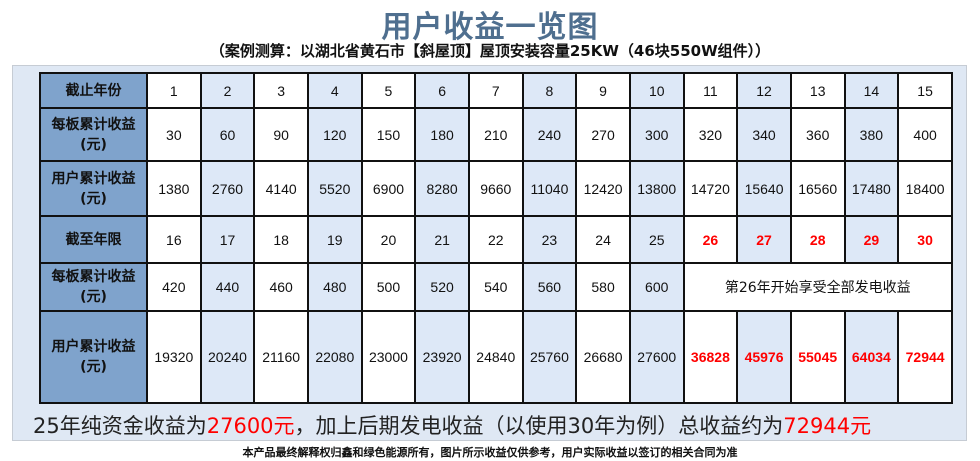  I want to click on table-cell: 24840, so click(495, 357).